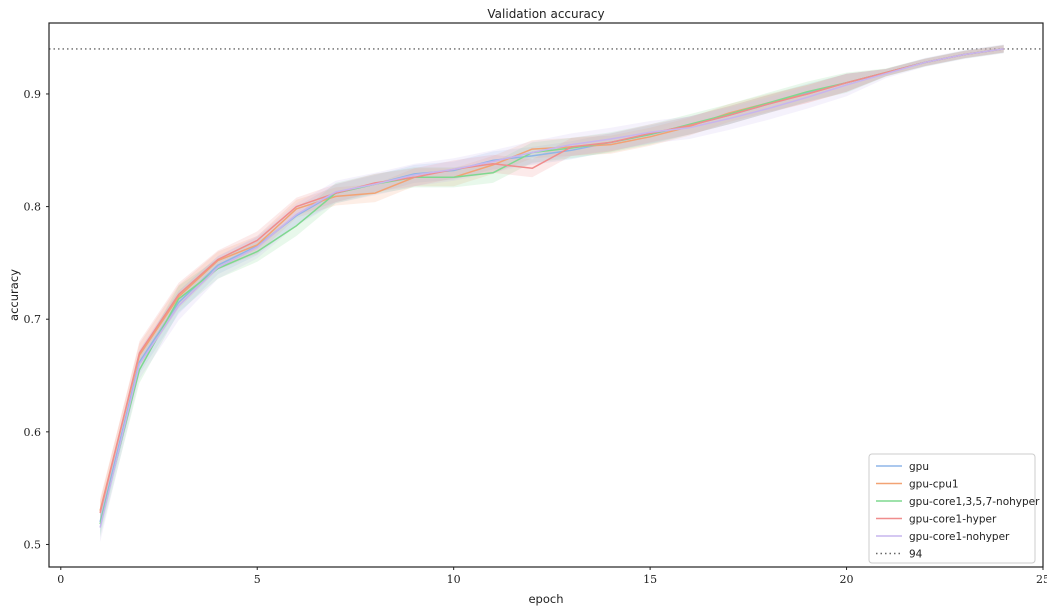  What do you see at coordinates (33, 544) in the screenshot?
I see `y-tick-label: 0.5` at bounding box center [33, 544].